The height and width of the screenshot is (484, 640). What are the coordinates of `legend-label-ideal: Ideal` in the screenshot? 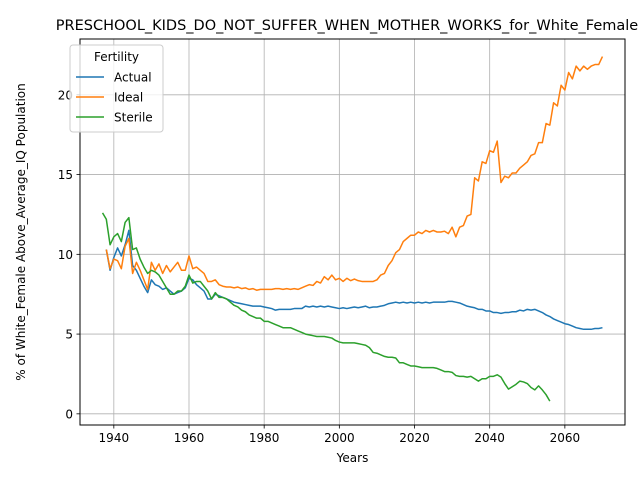 It's located at (128, 98).